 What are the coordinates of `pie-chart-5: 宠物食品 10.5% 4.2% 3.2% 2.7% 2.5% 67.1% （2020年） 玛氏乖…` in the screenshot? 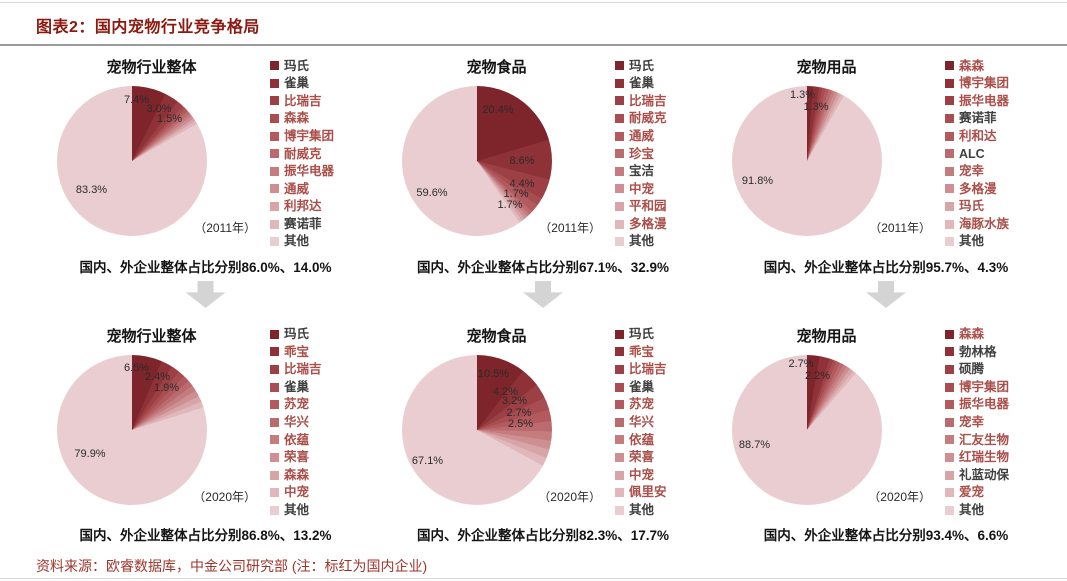 It's located at (543, 430).